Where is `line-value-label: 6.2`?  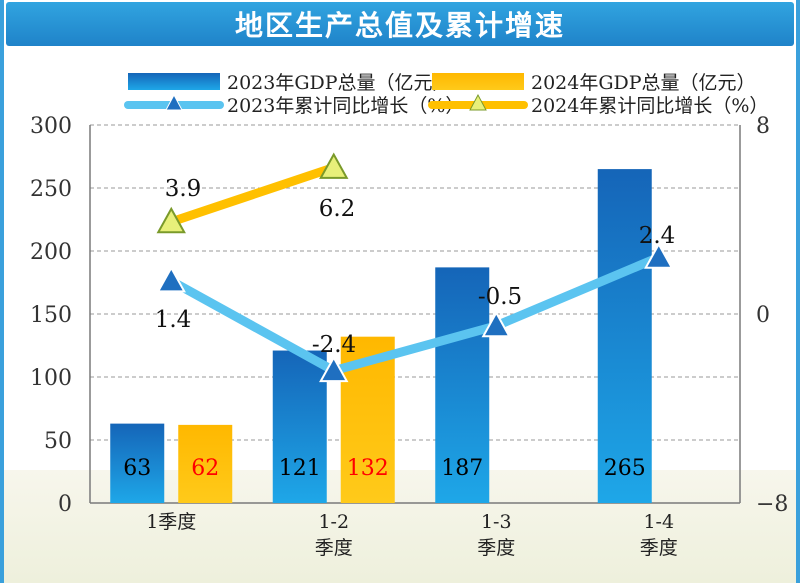 line-value-label: 6.2 is located at coordinates (337, 209).